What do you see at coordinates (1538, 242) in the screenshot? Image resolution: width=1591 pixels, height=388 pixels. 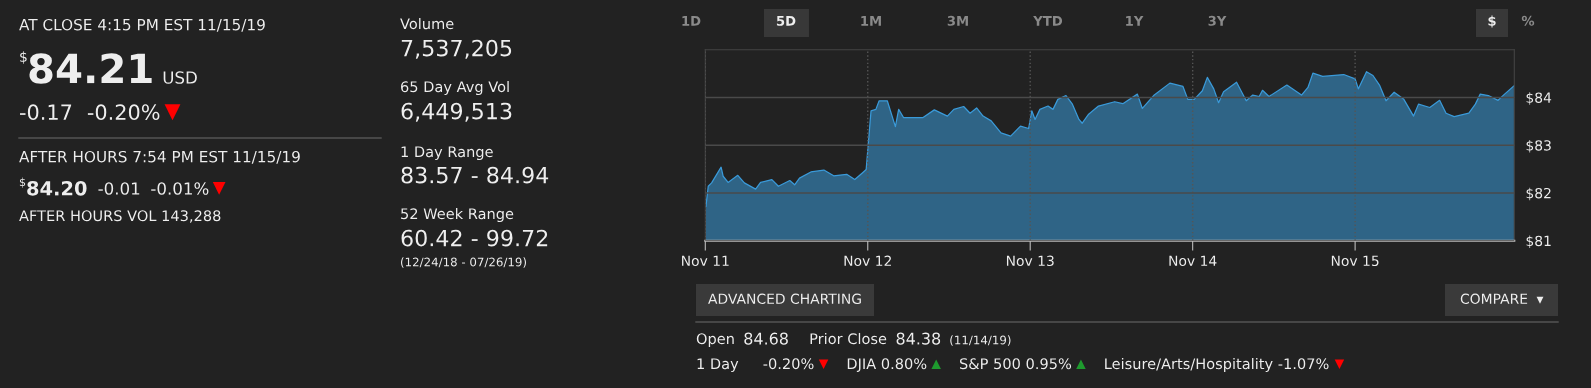 I see `y-tick-label: $81` at bounding box center [1538, 242].